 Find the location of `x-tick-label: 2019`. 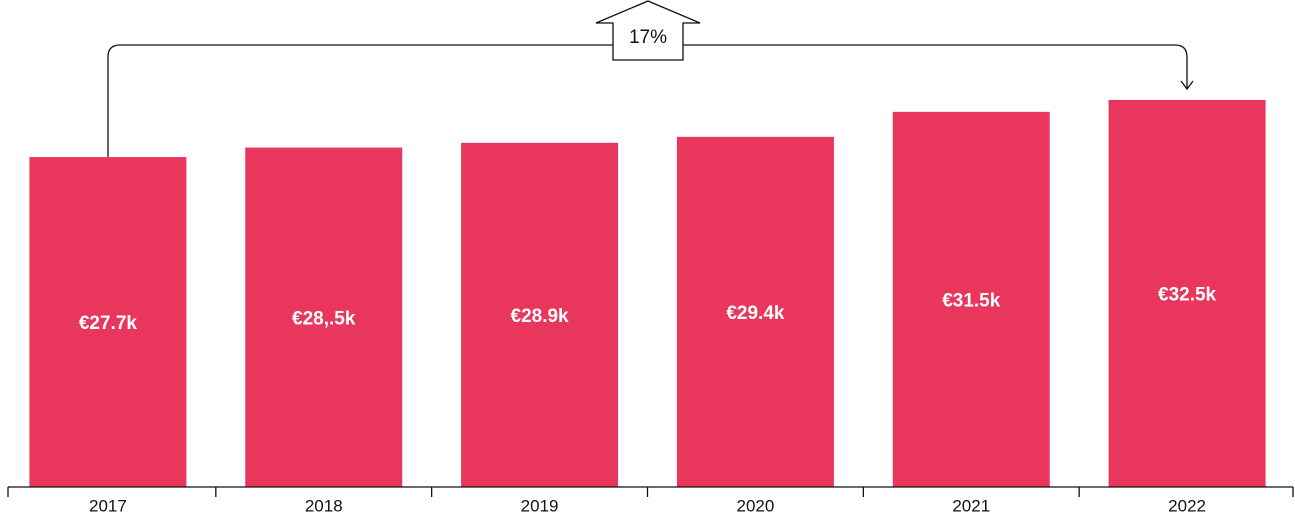

x-tick-label: 2019 is located at coordinates (540, 505).